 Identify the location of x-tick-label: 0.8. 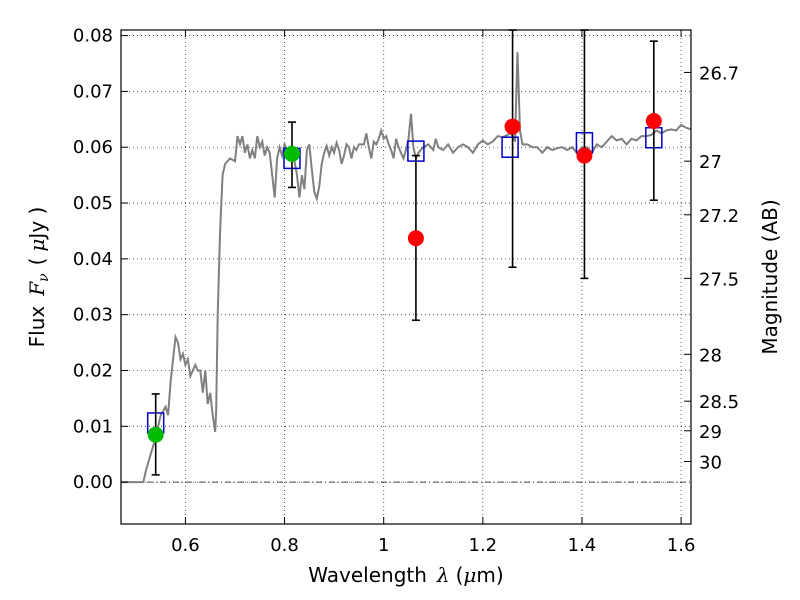
(284, 545).